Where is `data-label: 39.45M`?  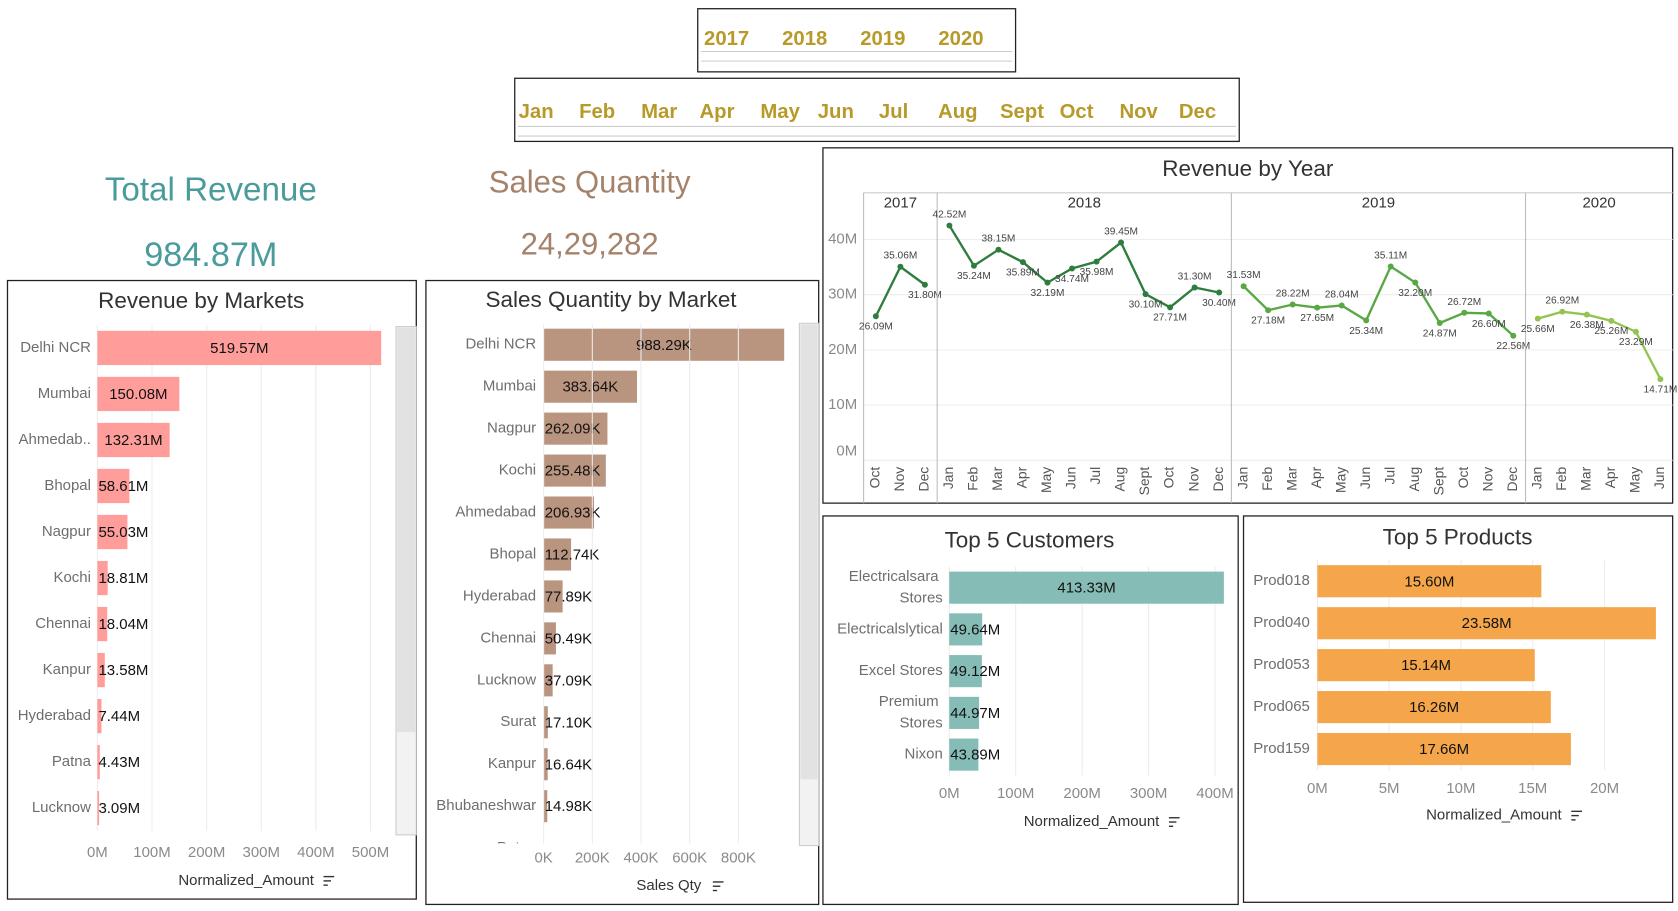
data-label: 39.45M is located at coordinates (1121, 231).